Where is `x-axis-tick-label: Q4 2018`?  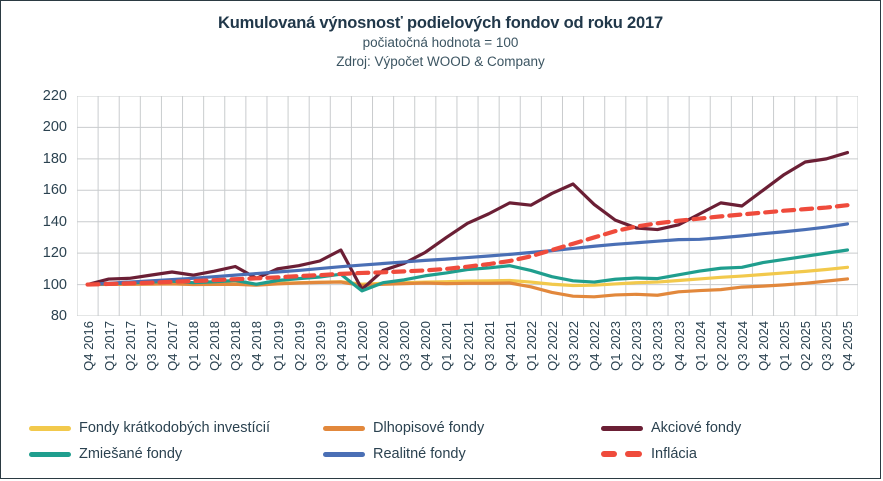
x-axis-tick-label: Q4 2018 is located at coordinates (257, 346).